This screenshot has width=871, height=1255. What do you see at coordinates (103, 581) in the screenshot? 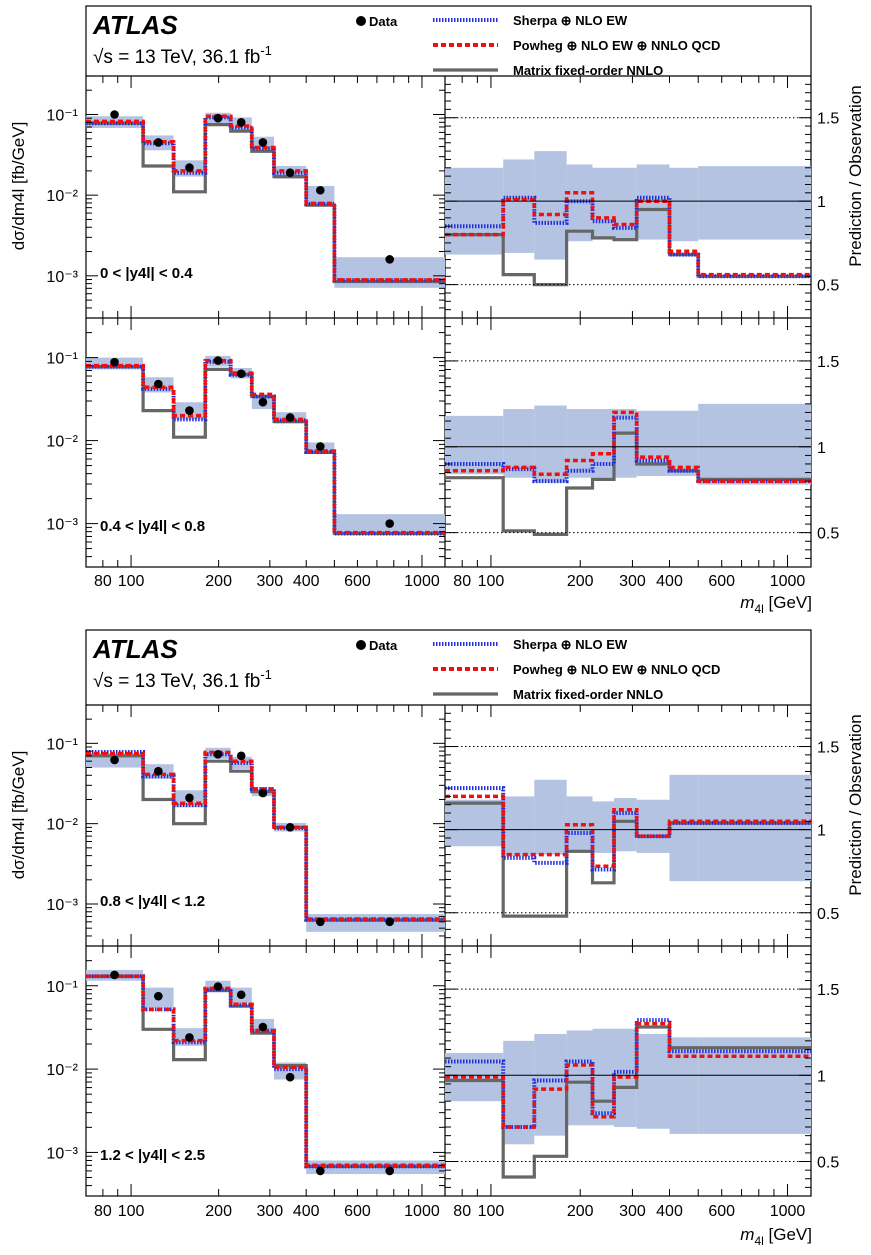
I see `x-tick-label: 80` at bounding box center [103, 581].